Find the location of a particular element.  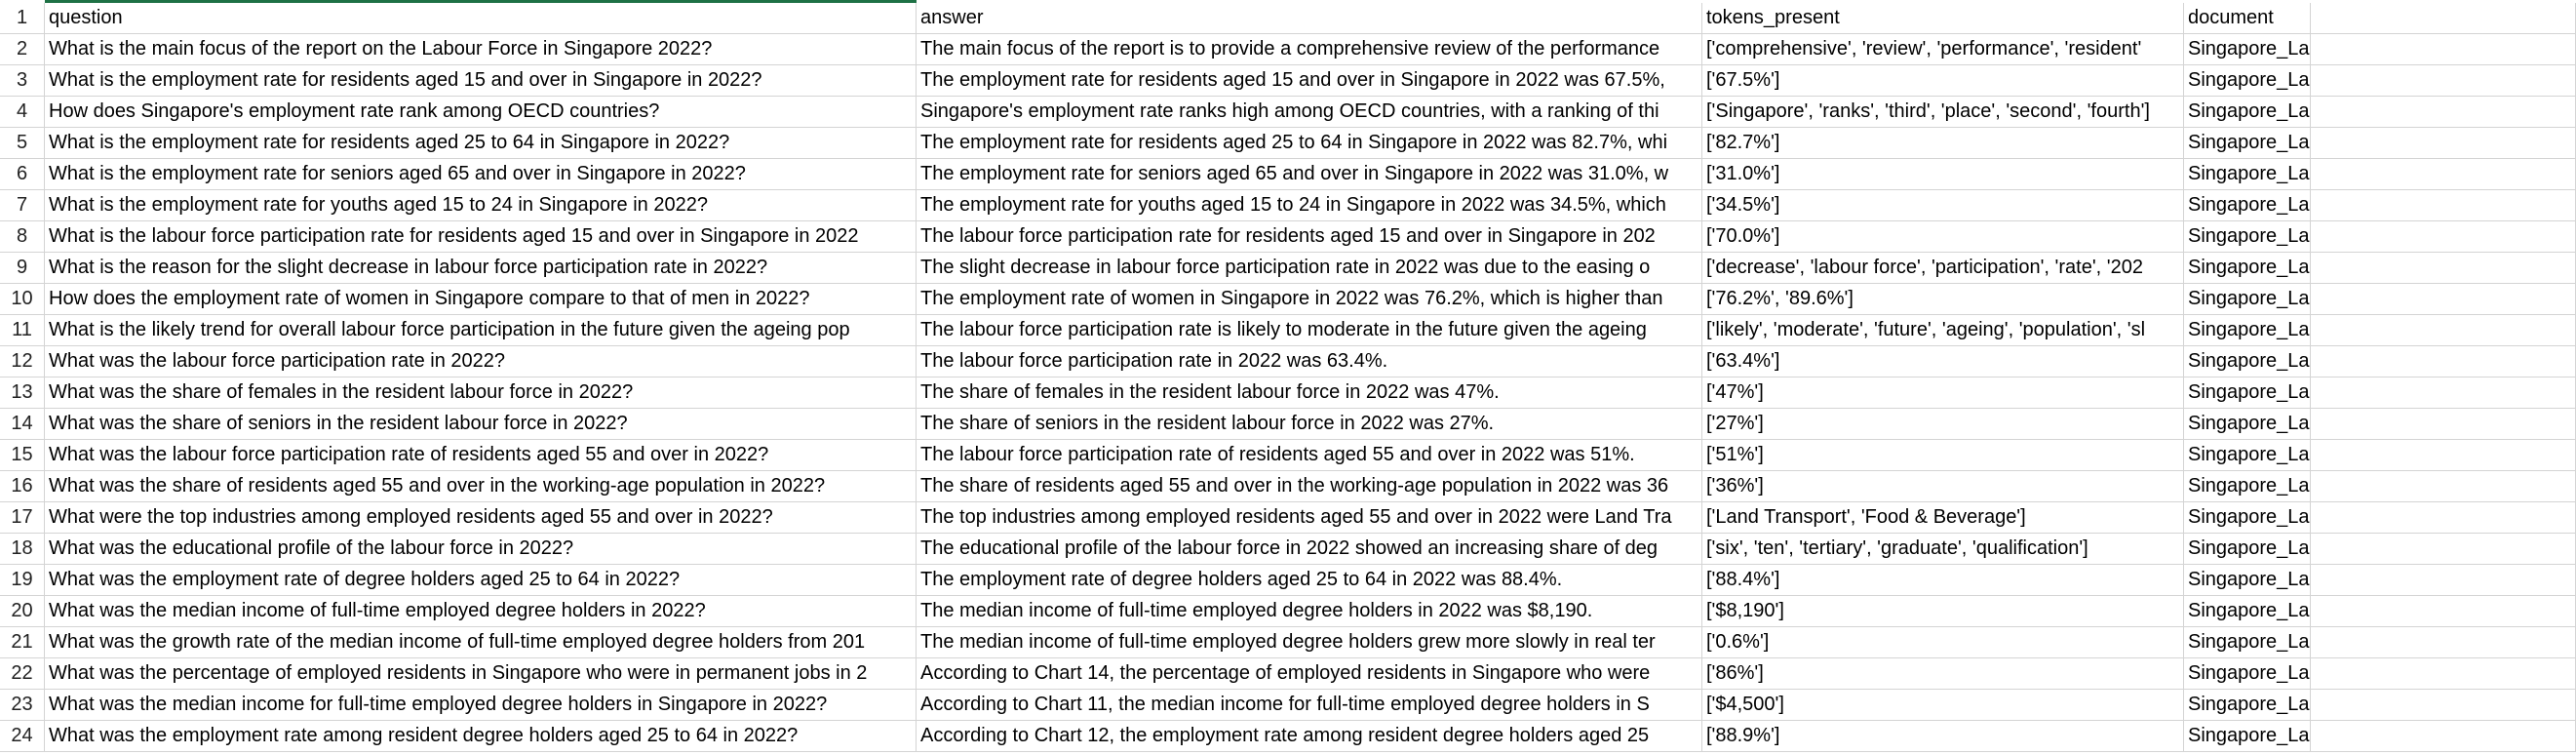

row-number: 9 is located at coordinates (22, 269).